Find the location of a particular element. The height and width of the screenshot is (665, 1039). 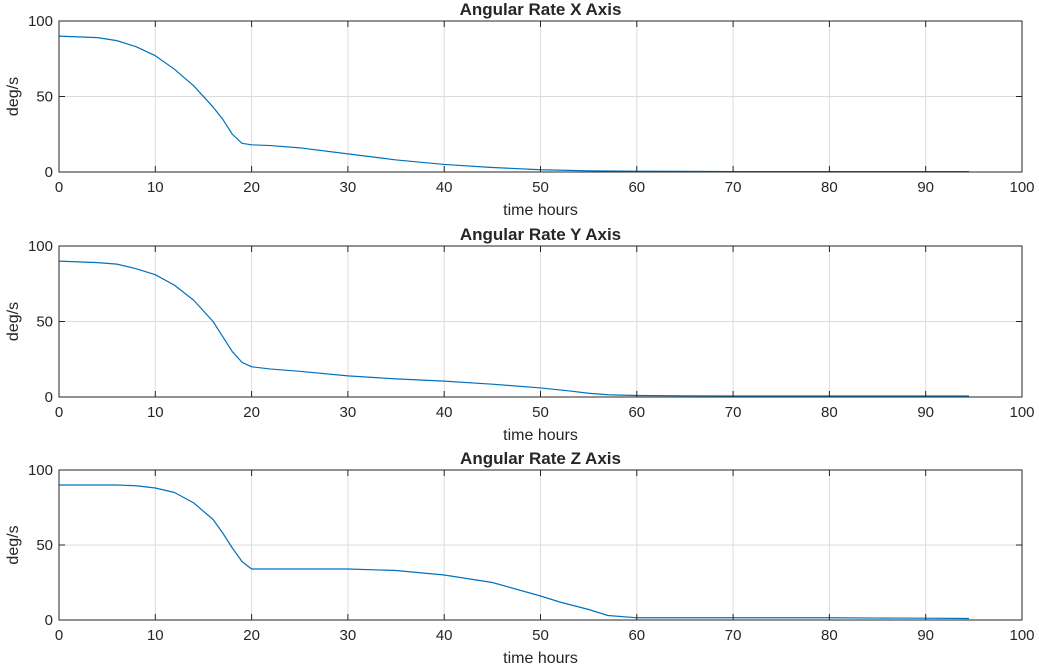

chart-title: Angular Rate Z Axis is located at coordinates (540, 458).